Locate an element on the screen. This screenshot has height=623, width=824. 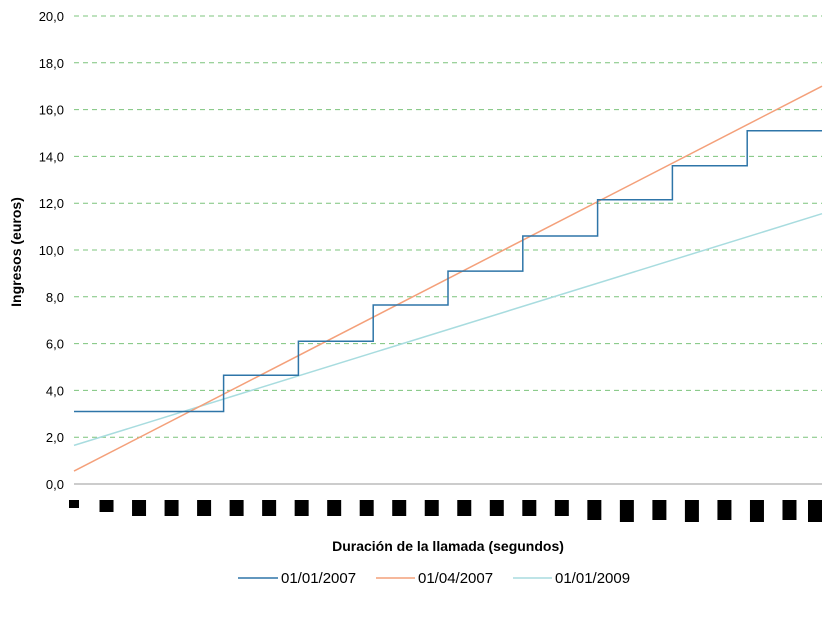
y-axis-title: Ingresos (euros) is located at coordinates (16, 252).